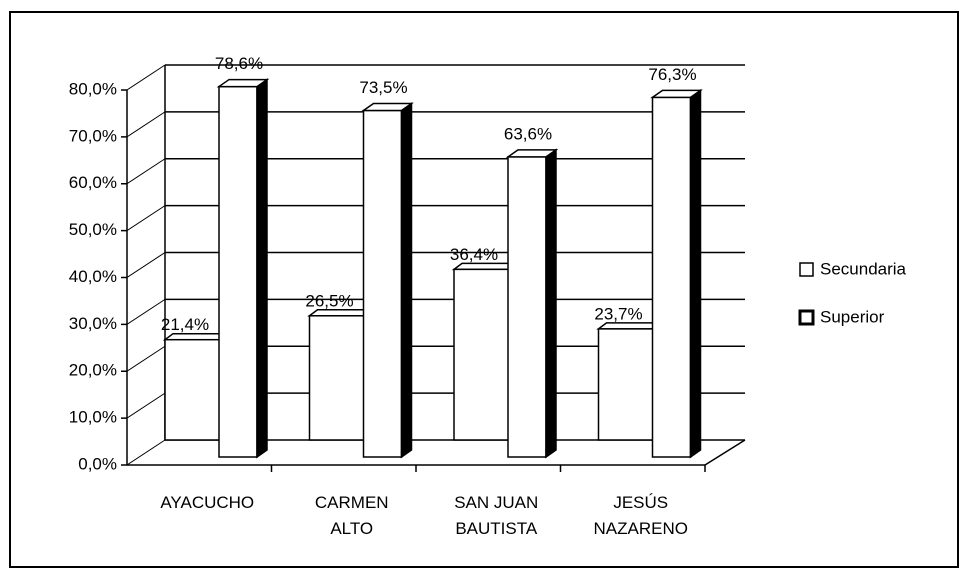  What do you see at coordinates (239, 63) in the screenshot?
I see `data-label: 78,6%` at bounding box center [239, 63].